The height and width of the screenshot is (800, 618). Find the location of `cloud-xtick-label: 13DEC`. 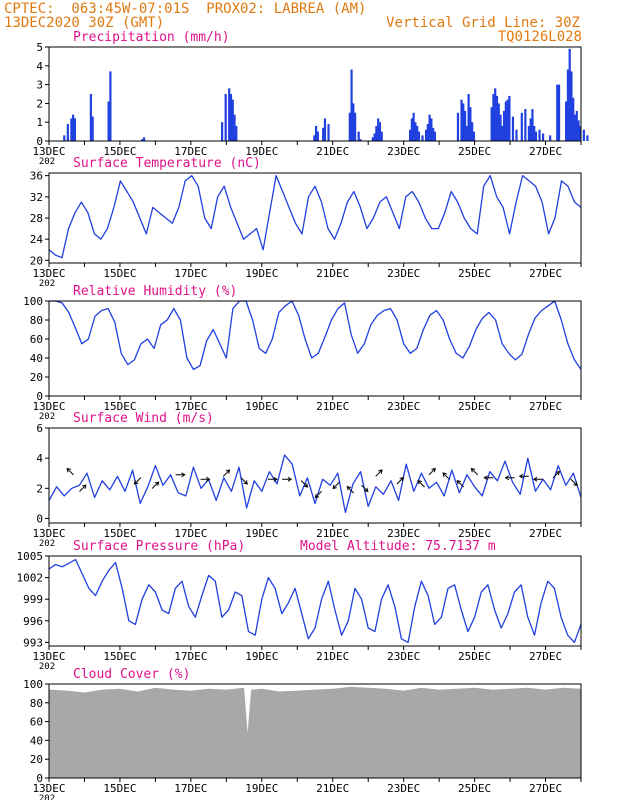

cloud-xtick-label: 13DEC is located at coordinates (48, 788).